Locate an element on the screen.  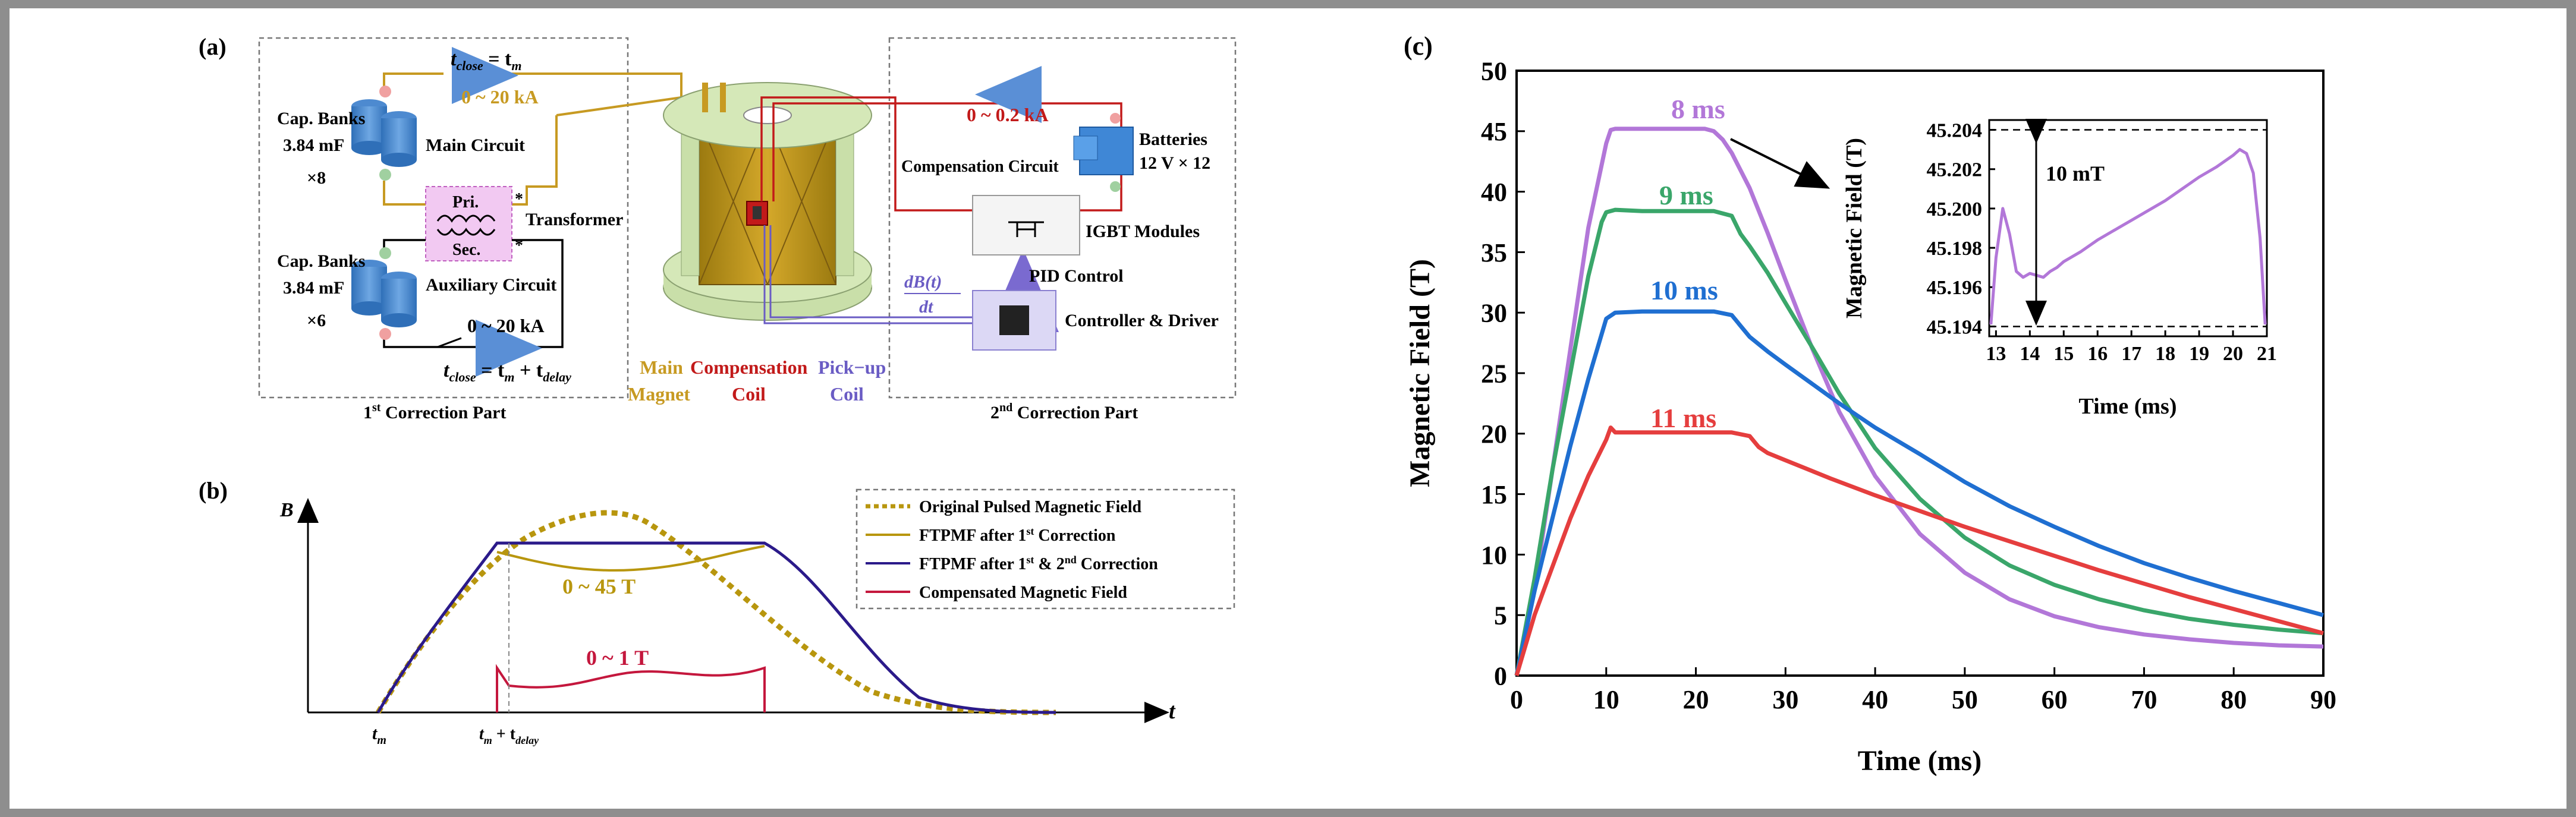
cap-2-value: 3.84 mF is located at coordinates (313, 288).